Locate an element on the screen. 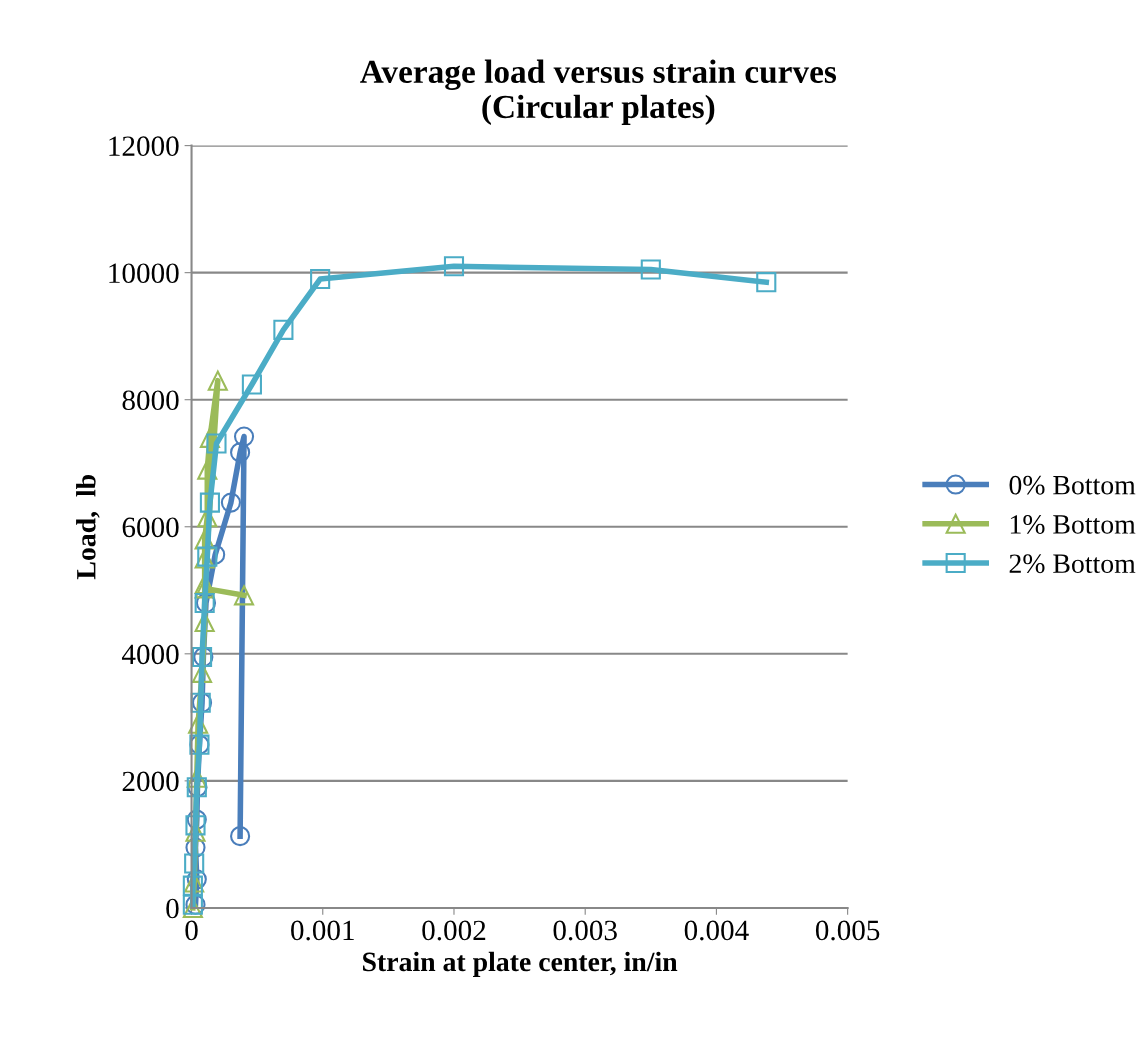 The image size is (1147, 1040). x-tick-label: 0.005 is located at coordinates (847, 930).